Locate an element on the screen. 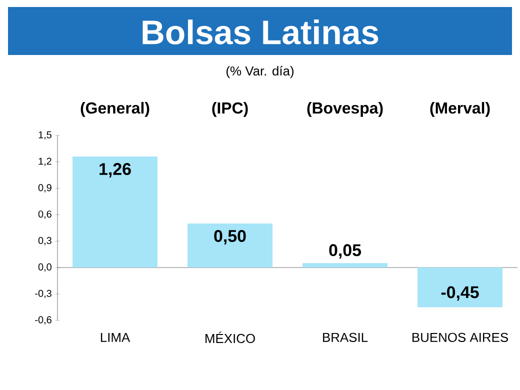 Image resolution: width=520 pixels, height=390 pixels. data-label: 0,05 is located at coordinates (345, 251).